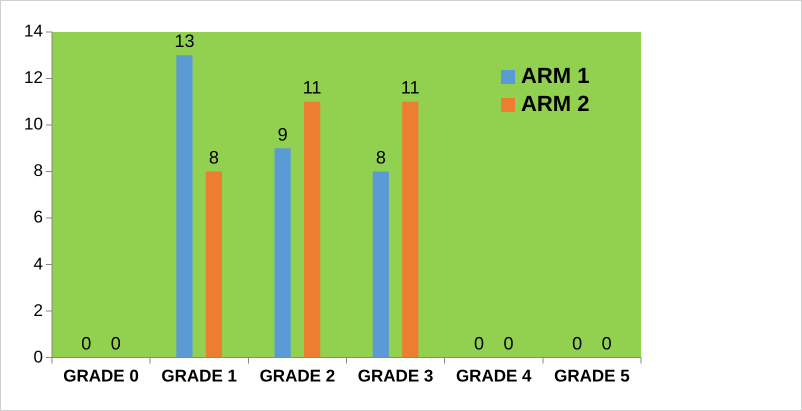 The image size is (802, 411). I want to click on y-tick-label: 0, so click(38, 356).